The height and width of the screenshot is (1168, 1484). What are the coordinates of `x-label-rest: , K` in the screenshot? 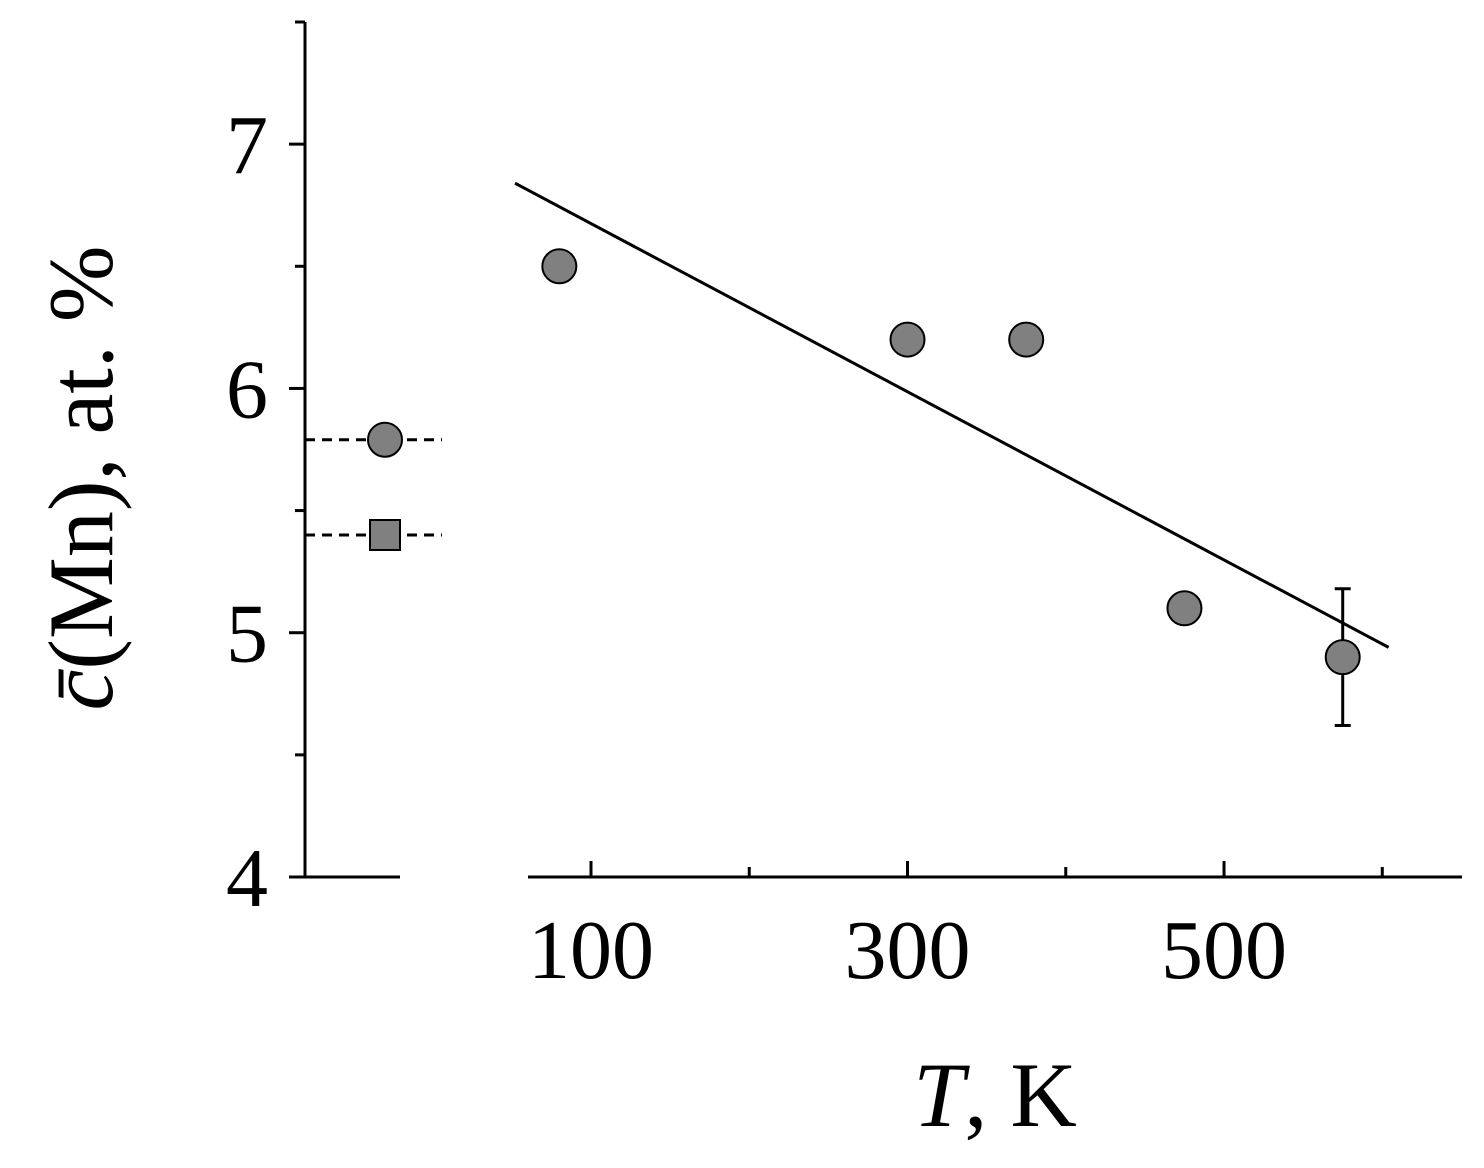 It's located at (1020, 1095).